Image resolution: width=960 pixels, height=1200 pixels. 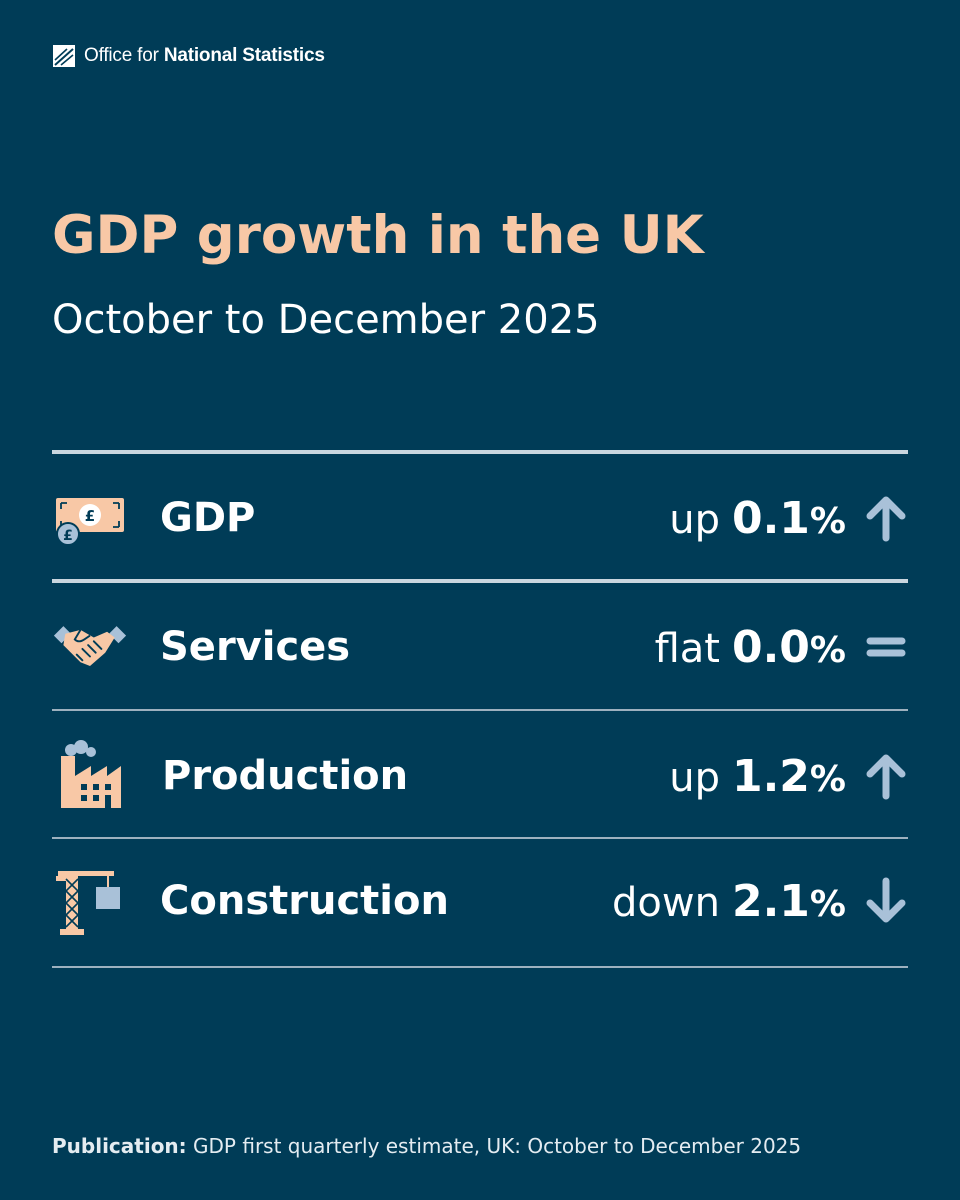 What do you see at coordinates (480, 901) in the screenshot?
I see `indicator-row-construction: Construction down 2.1 %` at bounding box center [480, 901].